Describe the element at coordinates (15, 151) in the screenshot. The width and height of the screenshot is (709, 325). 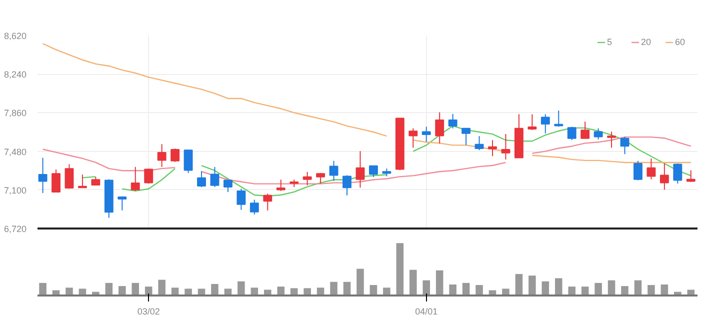
I see `y-tick-label: 7,480` at that location.